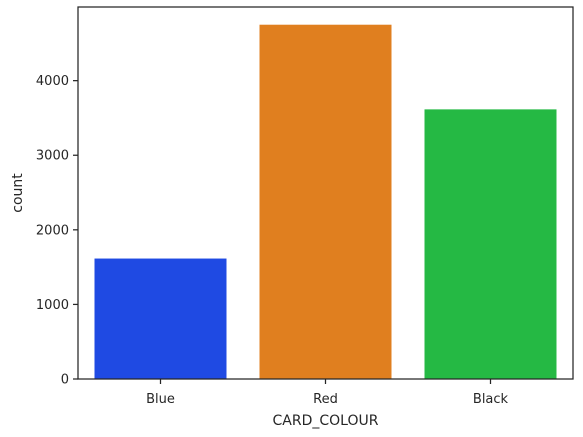 This screenshot has height=437, width=583. Describe the element at coordinates (52, 230) in the screenshot. I see `y-tick-label: 2000` at that location.